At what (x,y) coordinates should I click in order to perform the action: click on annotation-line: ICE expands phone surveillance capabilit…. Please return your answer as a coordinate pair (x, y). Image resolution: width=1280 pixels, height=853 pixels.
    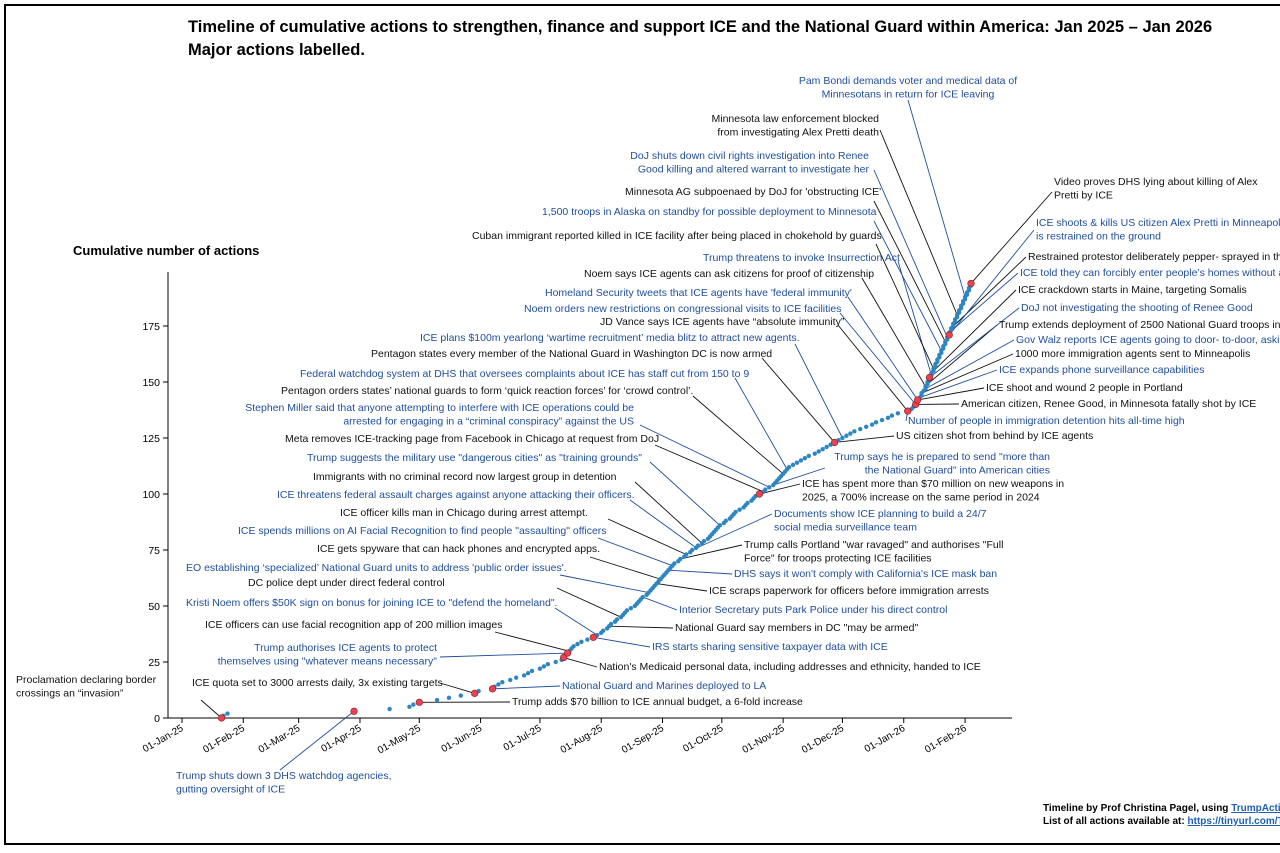
    Looking at the image, I should click on (1101, 370).